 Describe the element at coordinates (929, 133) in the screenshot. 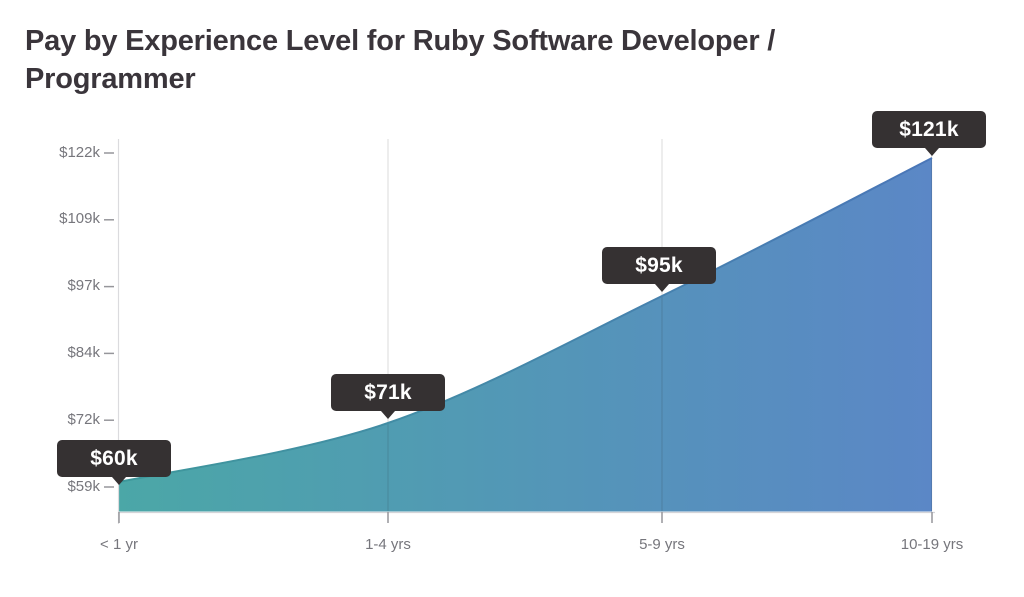

I see `value-callout: $121k` at that location.